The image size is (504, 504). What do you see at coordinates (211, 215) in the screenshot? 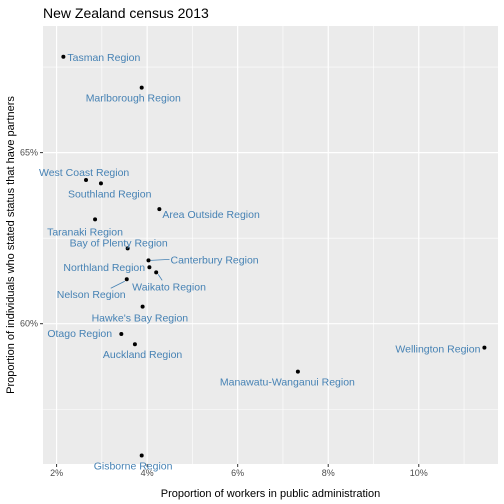
I see `data-label: Area Outside Region` at bounding box center [211, 215].